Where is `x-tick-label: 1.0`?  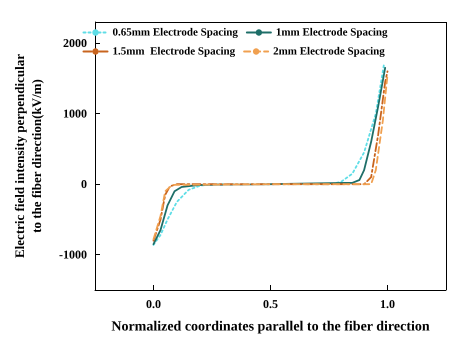
x-tick-label: 1.0 is located at coordinates (387, 304).